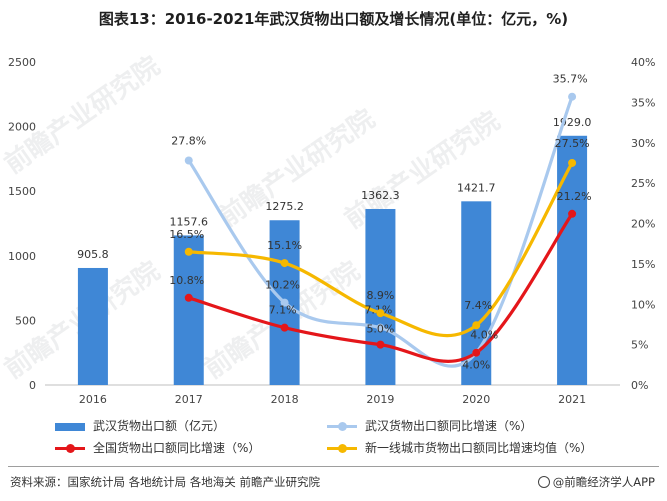 Image resolution: width=667 pixels, height=501 pixels. Describe the element at coordinates (478, 305) in the screenshot. I see `data-label-tier1-growth: 7.4%` at that location.